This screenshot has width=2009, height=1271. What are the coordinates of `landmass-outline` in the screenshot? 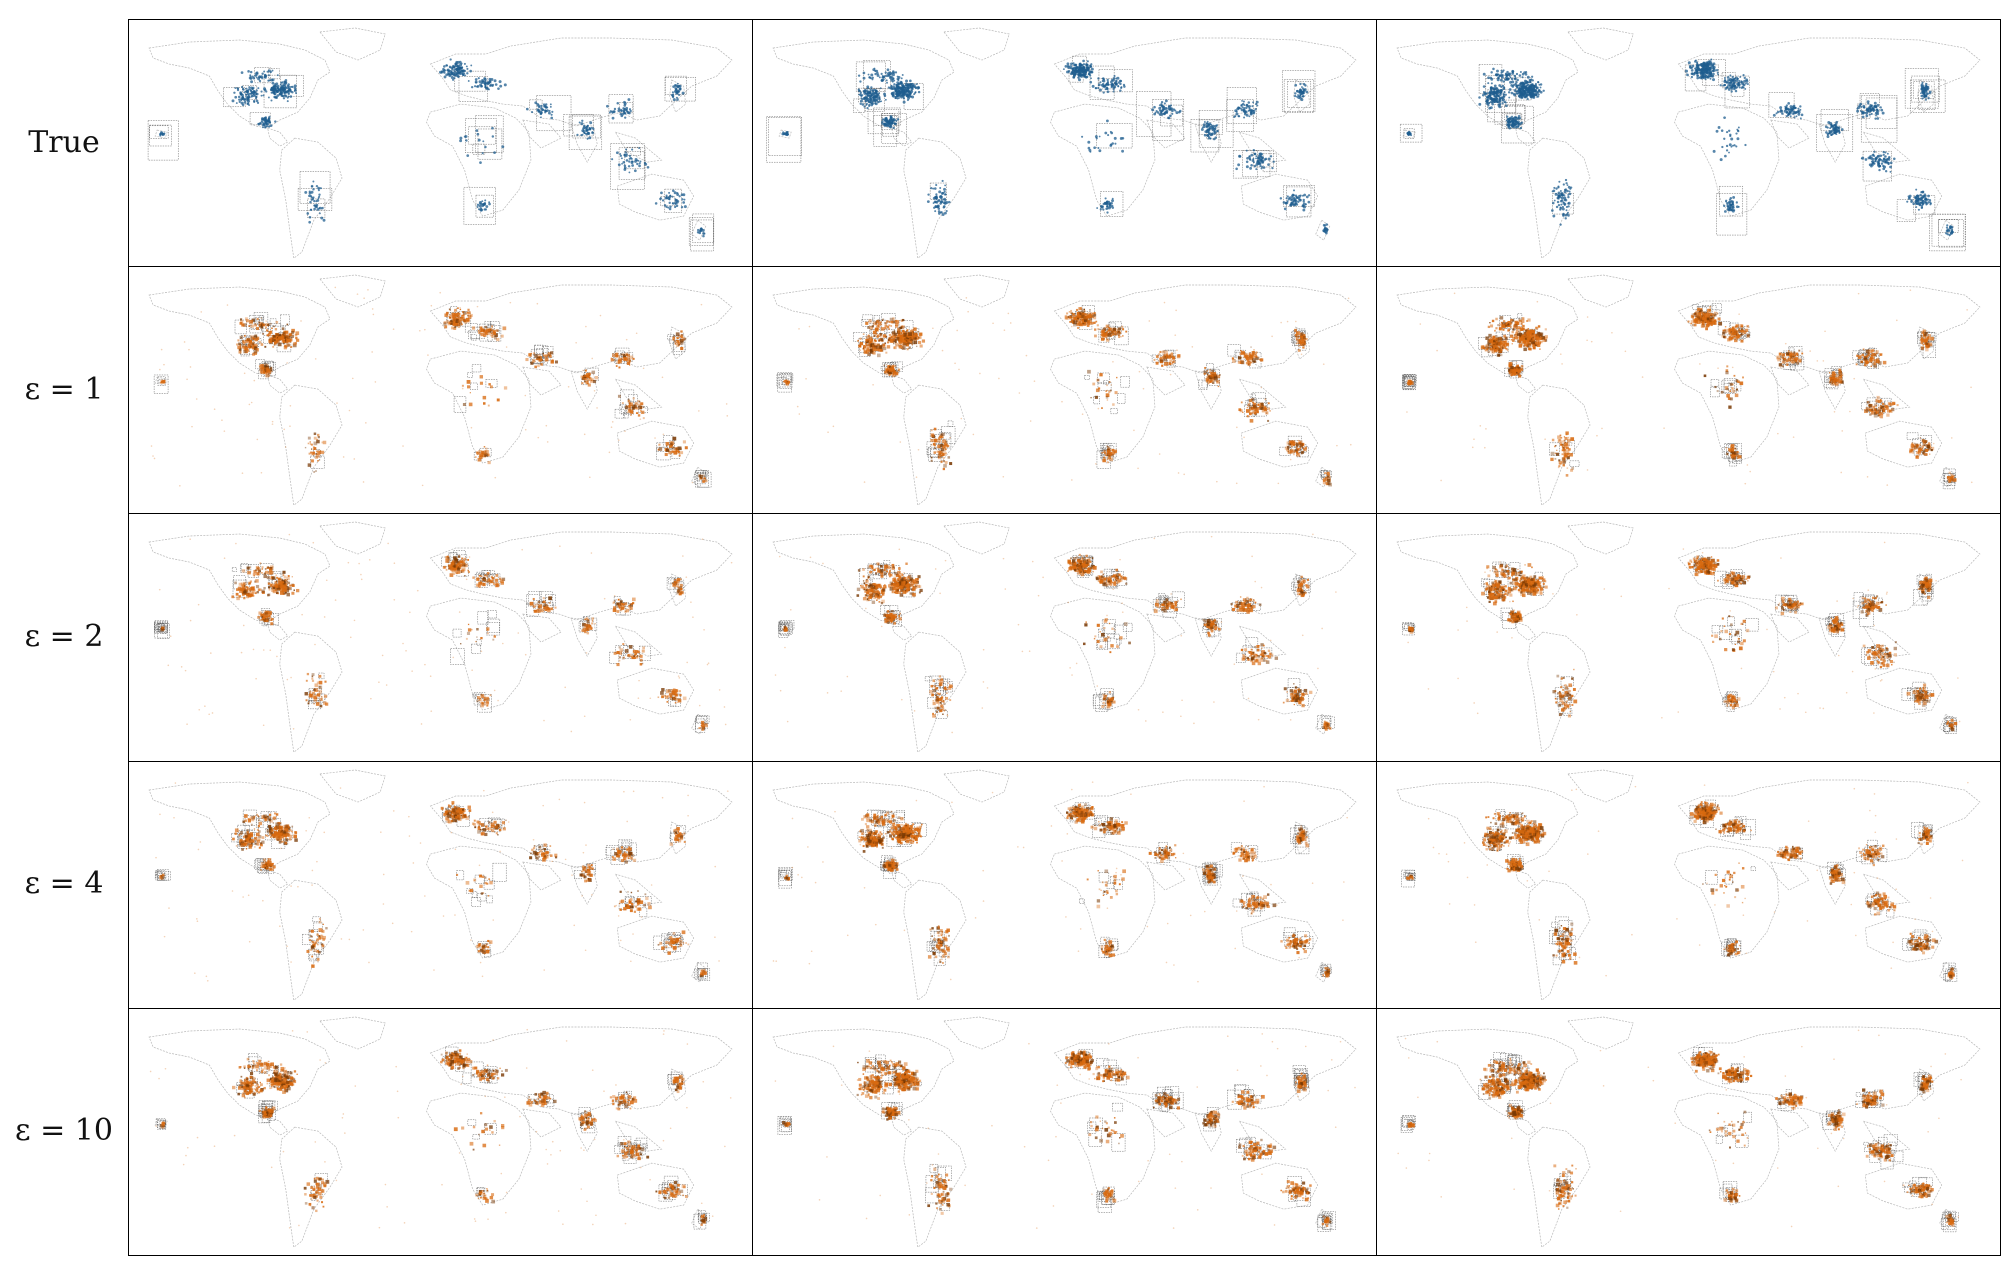 It's located at (1487, 84).